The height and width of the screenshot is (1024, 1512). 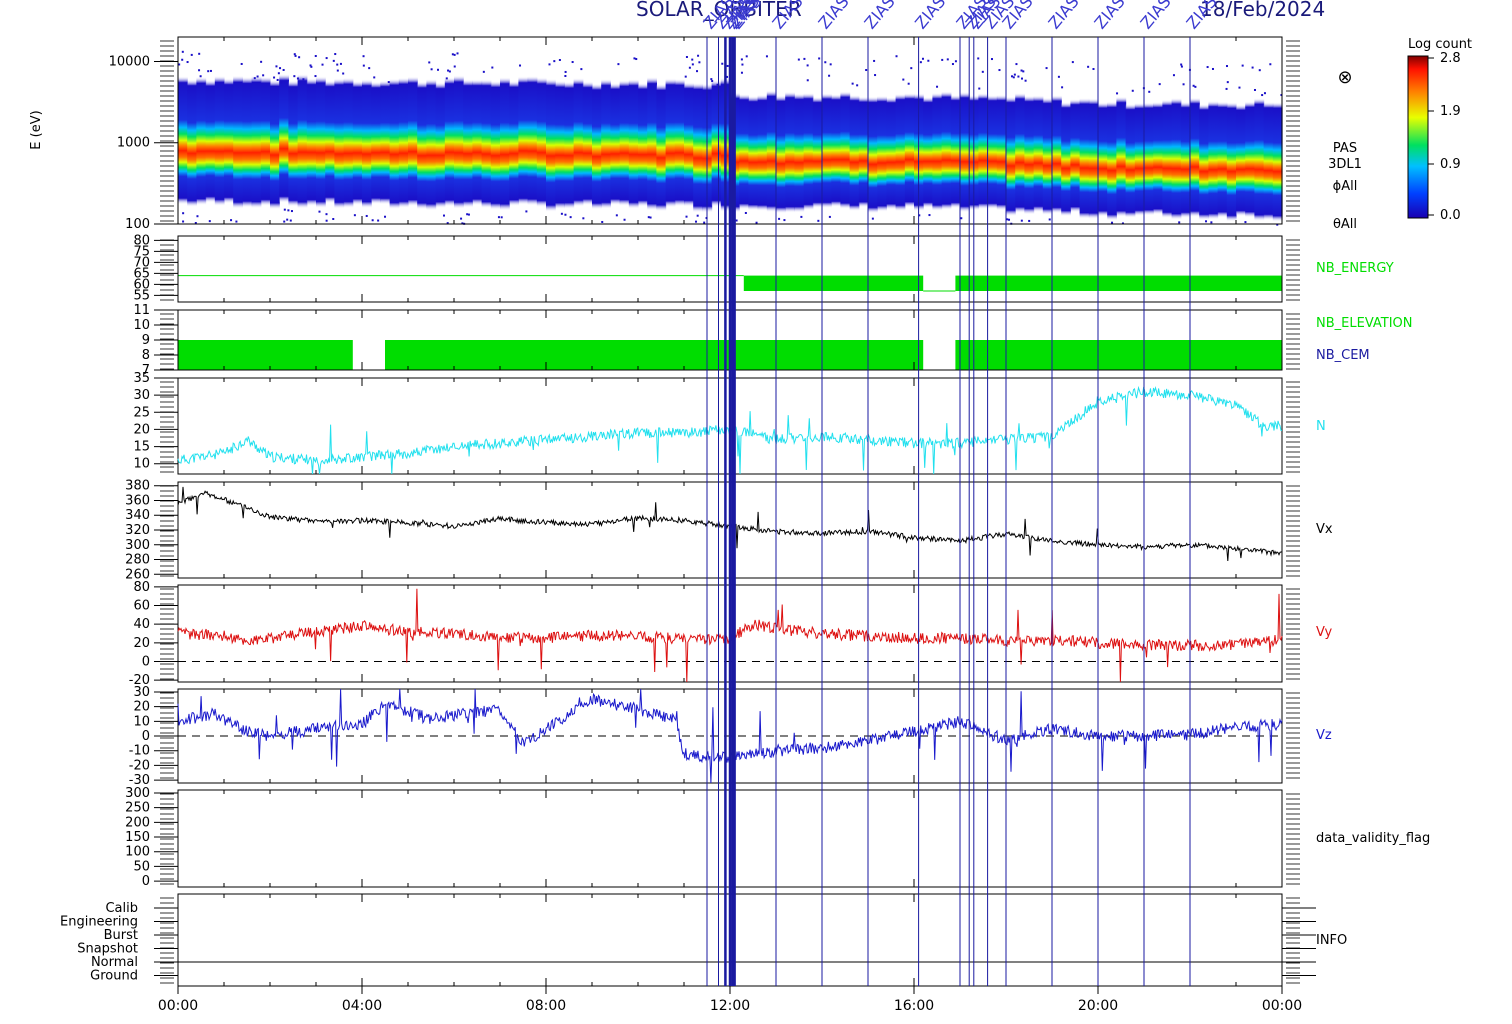 What do you see at coordinates (141, 692) in the screenshot?
I see `y-tick-label: 30` at bounding box center [141, 692].